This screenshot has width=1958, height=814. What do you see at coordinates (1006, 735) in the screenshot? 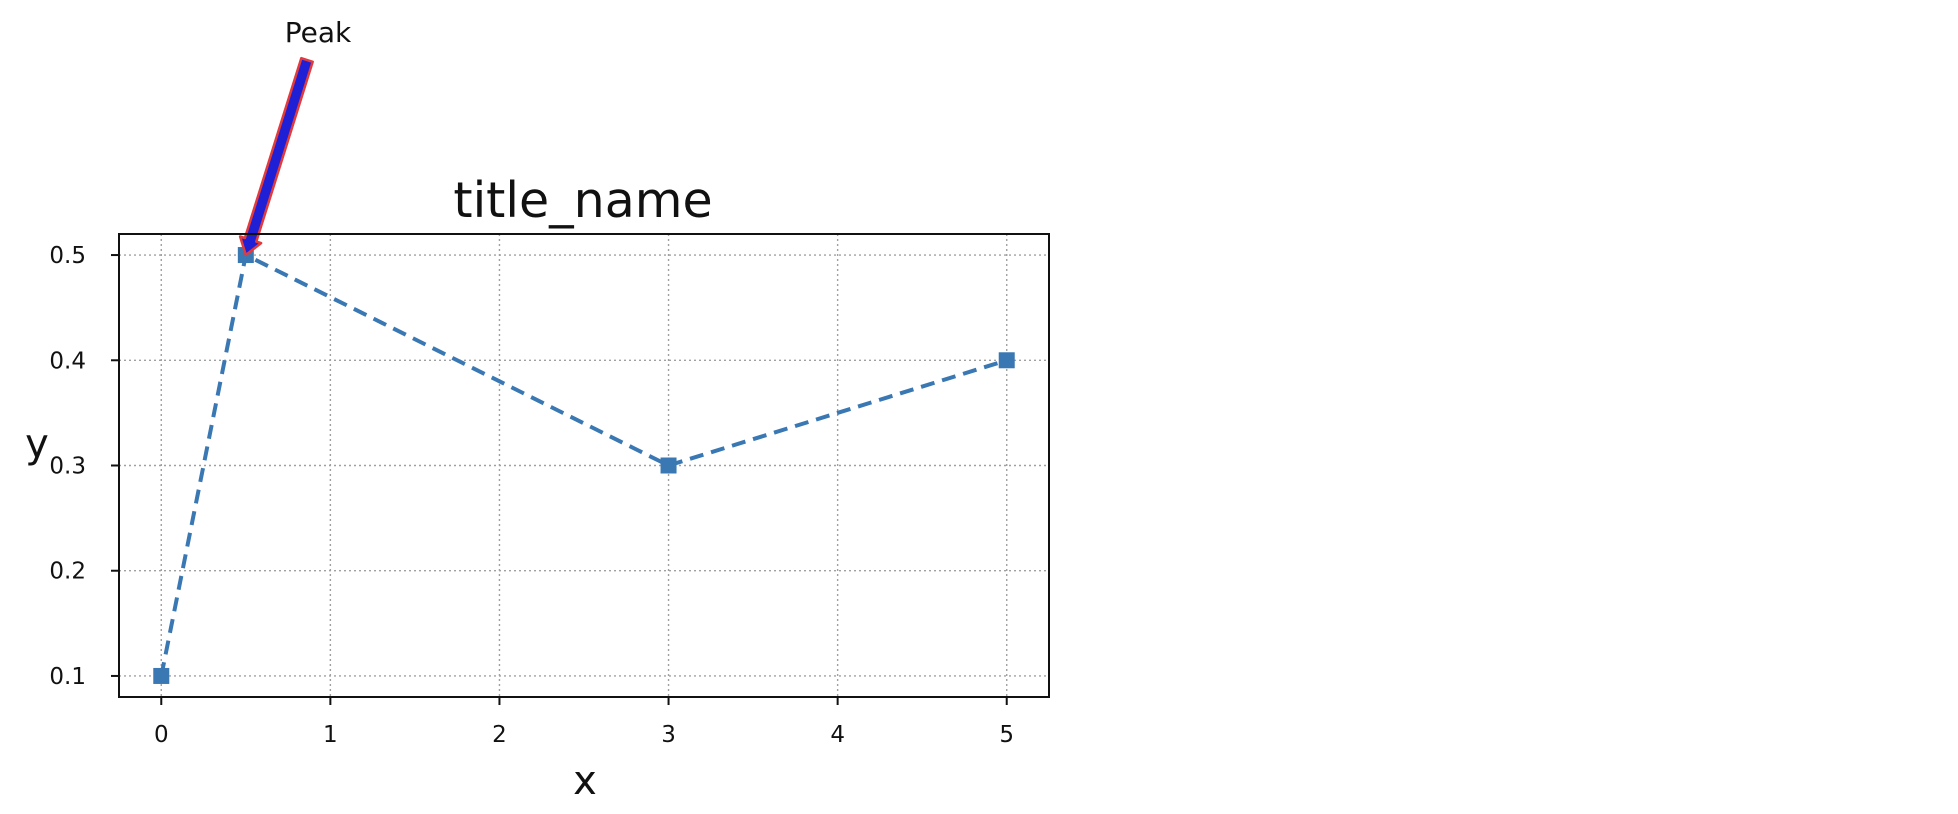
I see `x-tick-label: 5` at bounding box center [1006, 735].